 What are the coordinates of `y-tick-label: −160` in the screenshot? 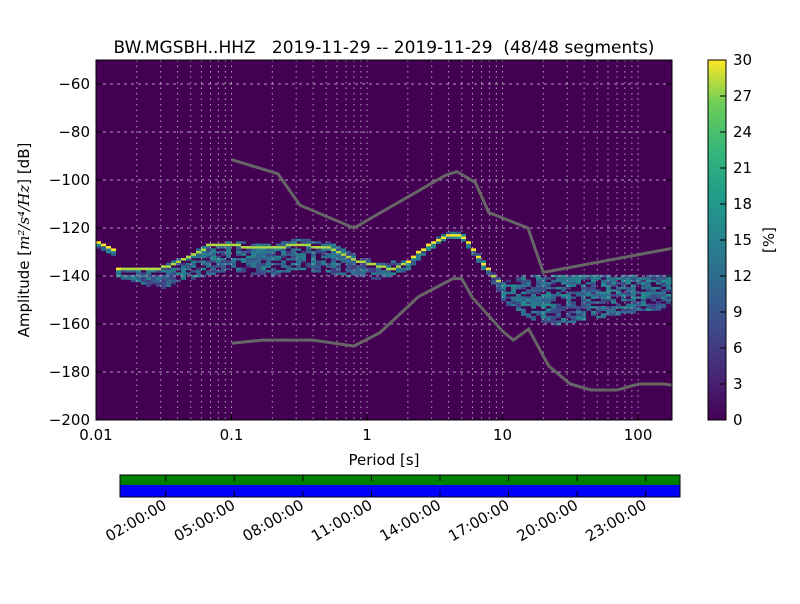 It's located at (69, 324).